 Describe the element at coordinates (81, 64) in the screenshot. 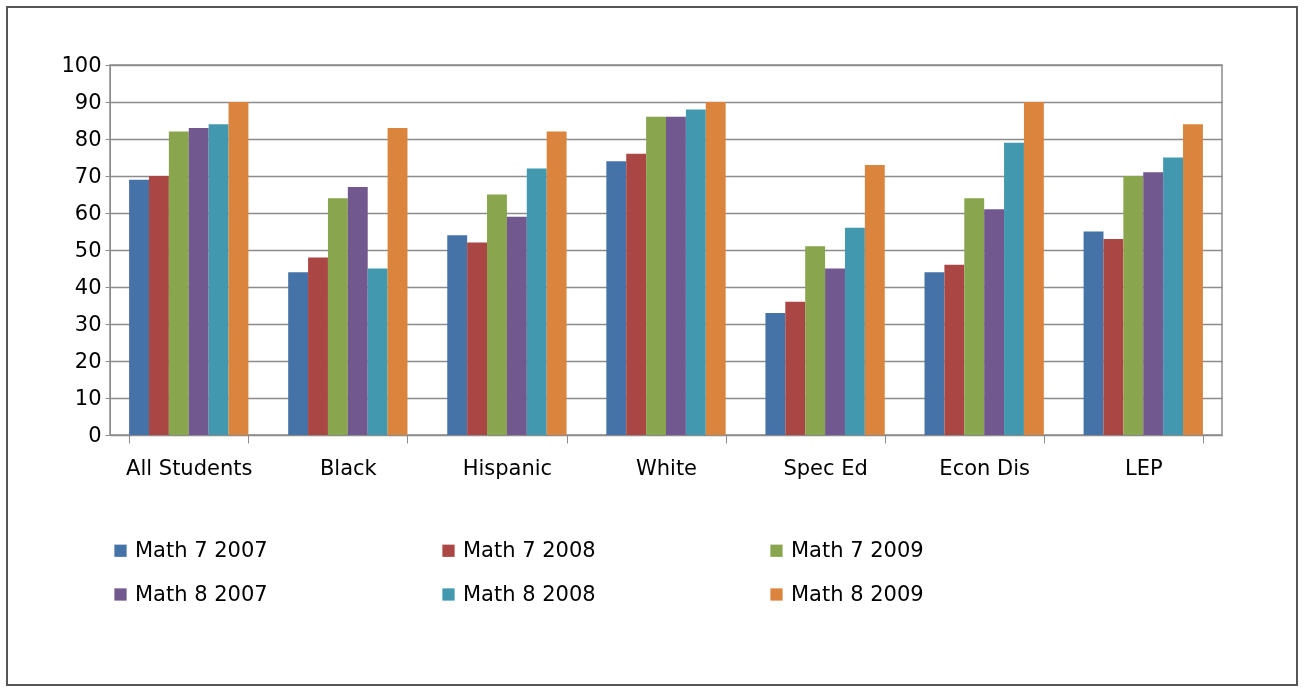

I see `y-tick-label: 100` at that location.